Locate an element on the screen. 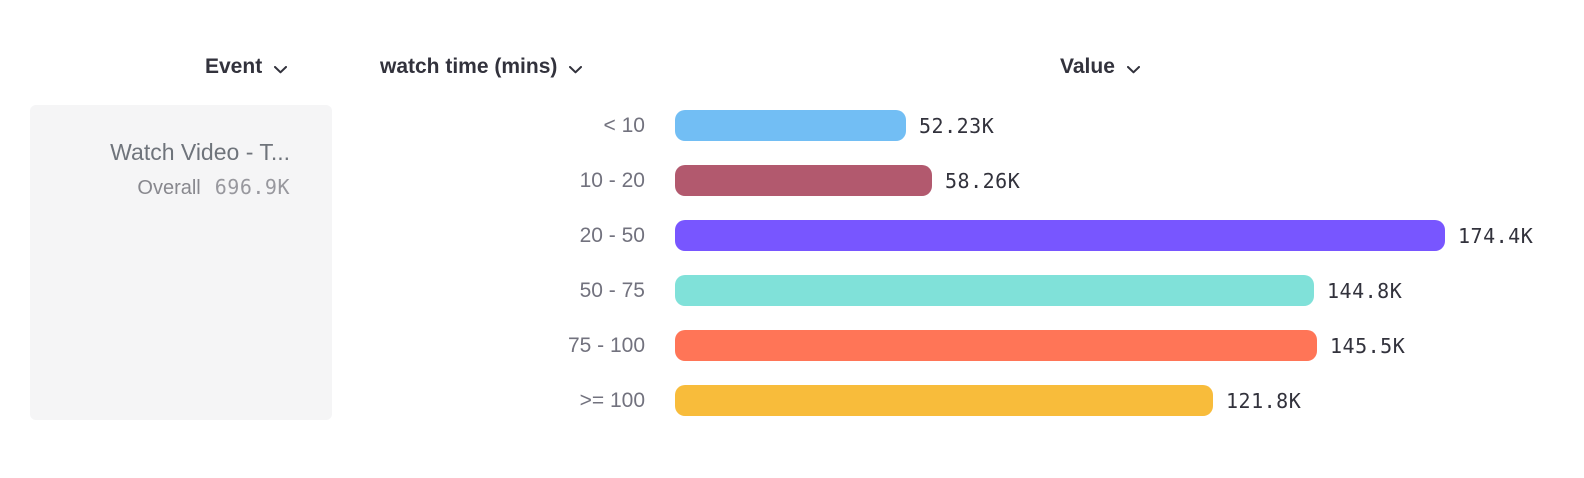  bar-row: 10 - 20 58.26K is located at coordinates (792, 180).